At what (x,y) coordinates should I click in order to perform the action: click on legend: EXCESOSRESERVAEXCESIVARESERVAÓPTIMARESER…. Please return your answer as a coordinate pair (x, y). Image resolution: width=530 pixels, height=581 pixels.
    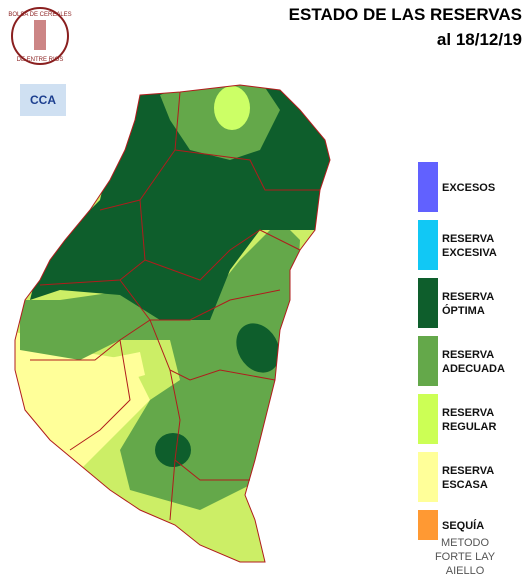
    Looking at the image, I should click on (461, 351).